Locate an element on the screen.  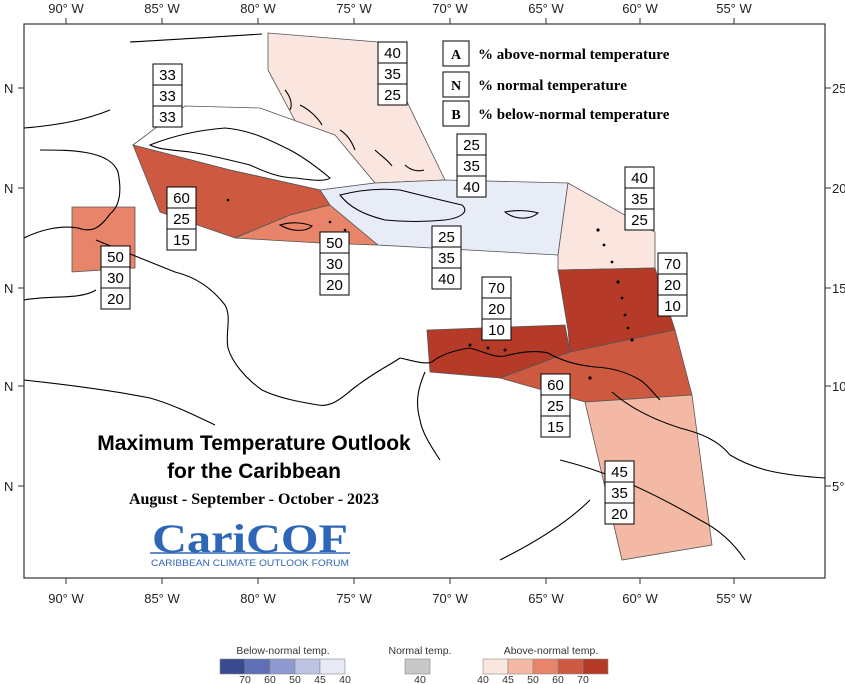
prob-value-above: 60 is located at coordinates (555, 385).